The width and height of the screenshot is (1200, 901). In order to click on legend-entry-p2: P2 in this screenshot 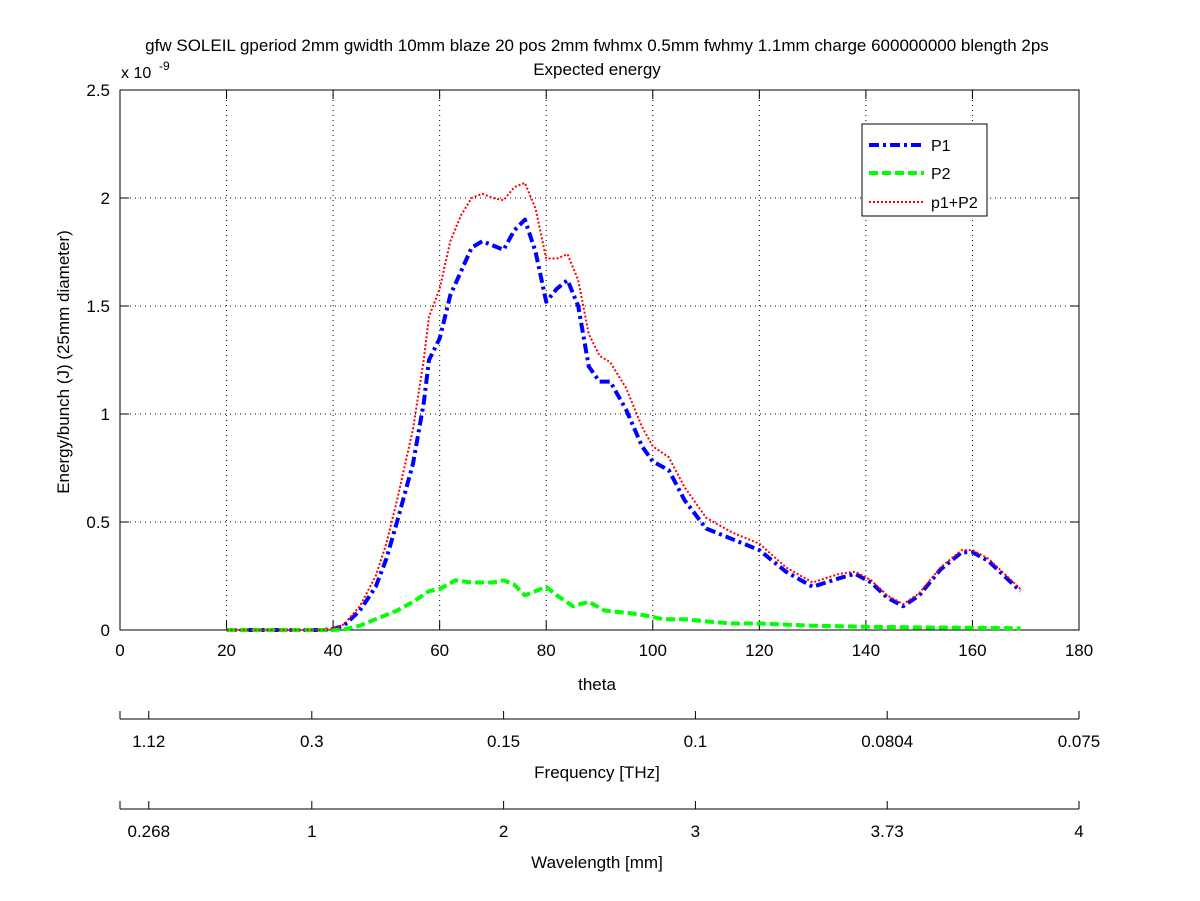, I will do `click(910, 174)`.